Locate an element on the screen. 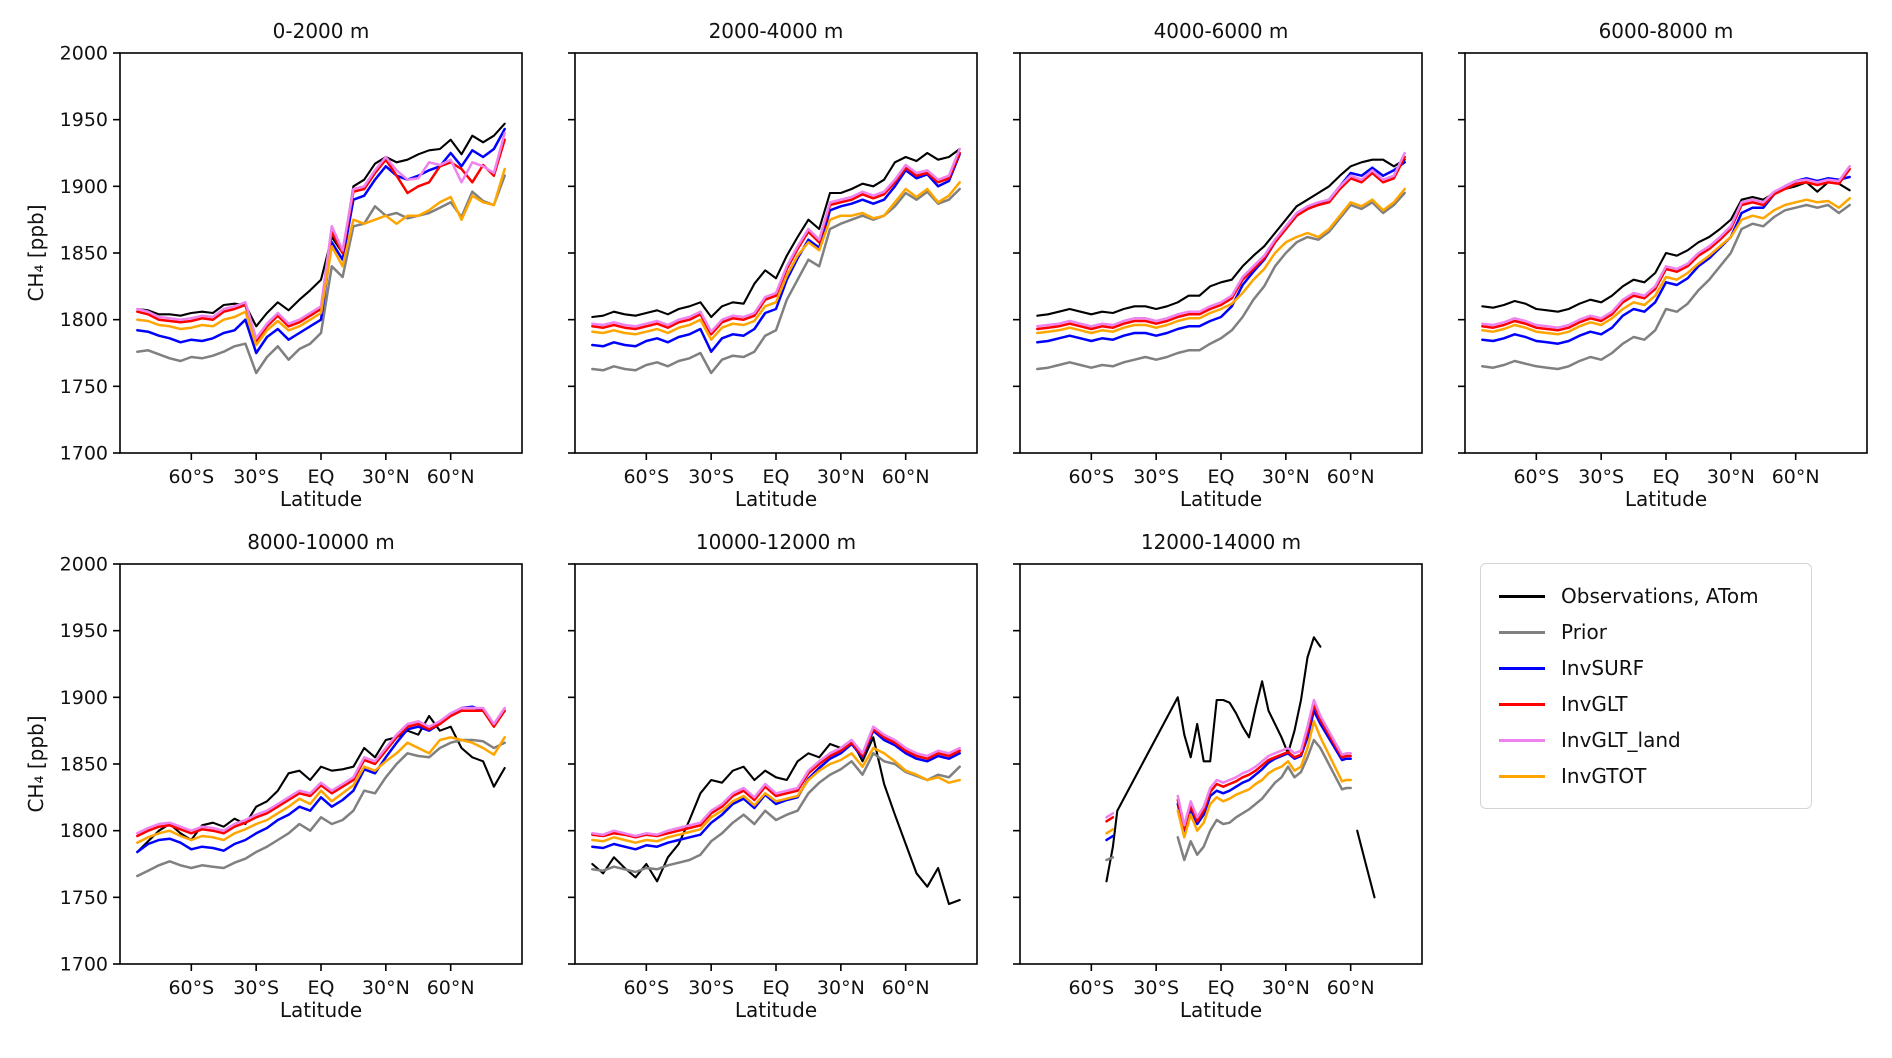  subplot-title: 10000-12000 m is located at coordinates (776, 542).